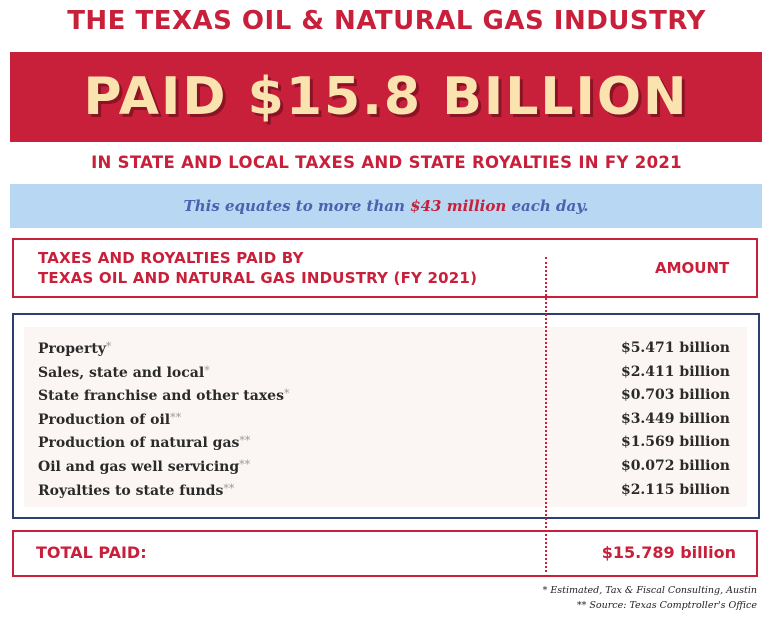 Image resolution: width=773 pixels, height=617 pixels. I want to click on row-label: Royalties to state funds**, so click(136, 490).